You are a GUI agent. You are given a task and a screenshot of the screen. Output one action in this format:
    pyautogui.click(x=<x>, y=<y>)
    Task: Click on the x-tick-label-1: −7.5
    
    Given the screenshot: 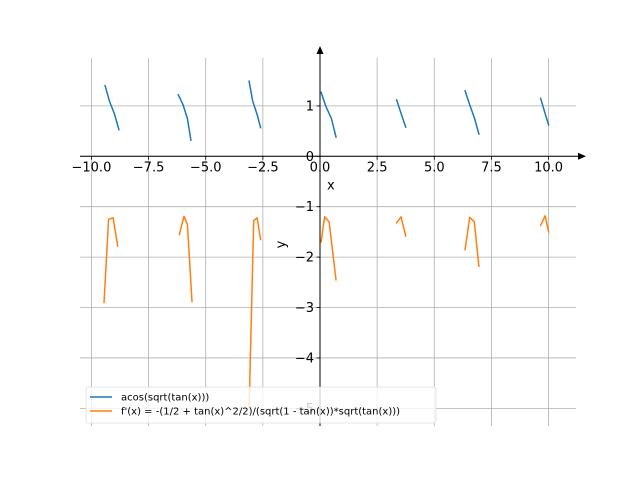 What is the action you would take?
    pyautogui.click(x=149, y=167)
    